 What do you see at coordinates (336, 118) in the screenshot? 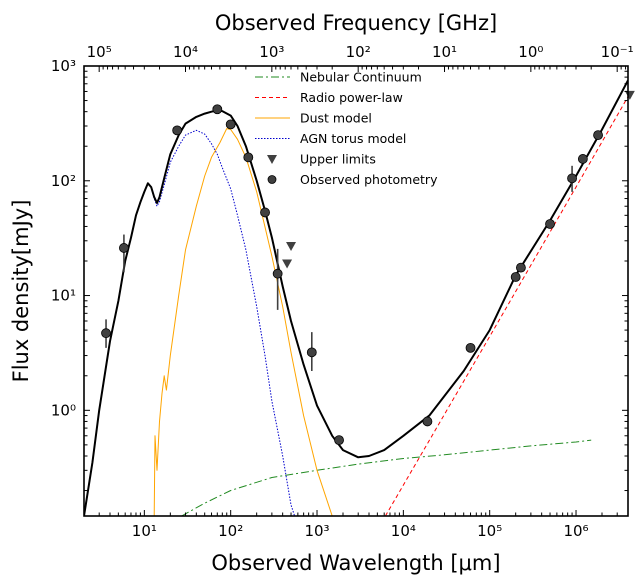
I see `legend-label-dust-model: Dust model` at bounding box center [336, 118].